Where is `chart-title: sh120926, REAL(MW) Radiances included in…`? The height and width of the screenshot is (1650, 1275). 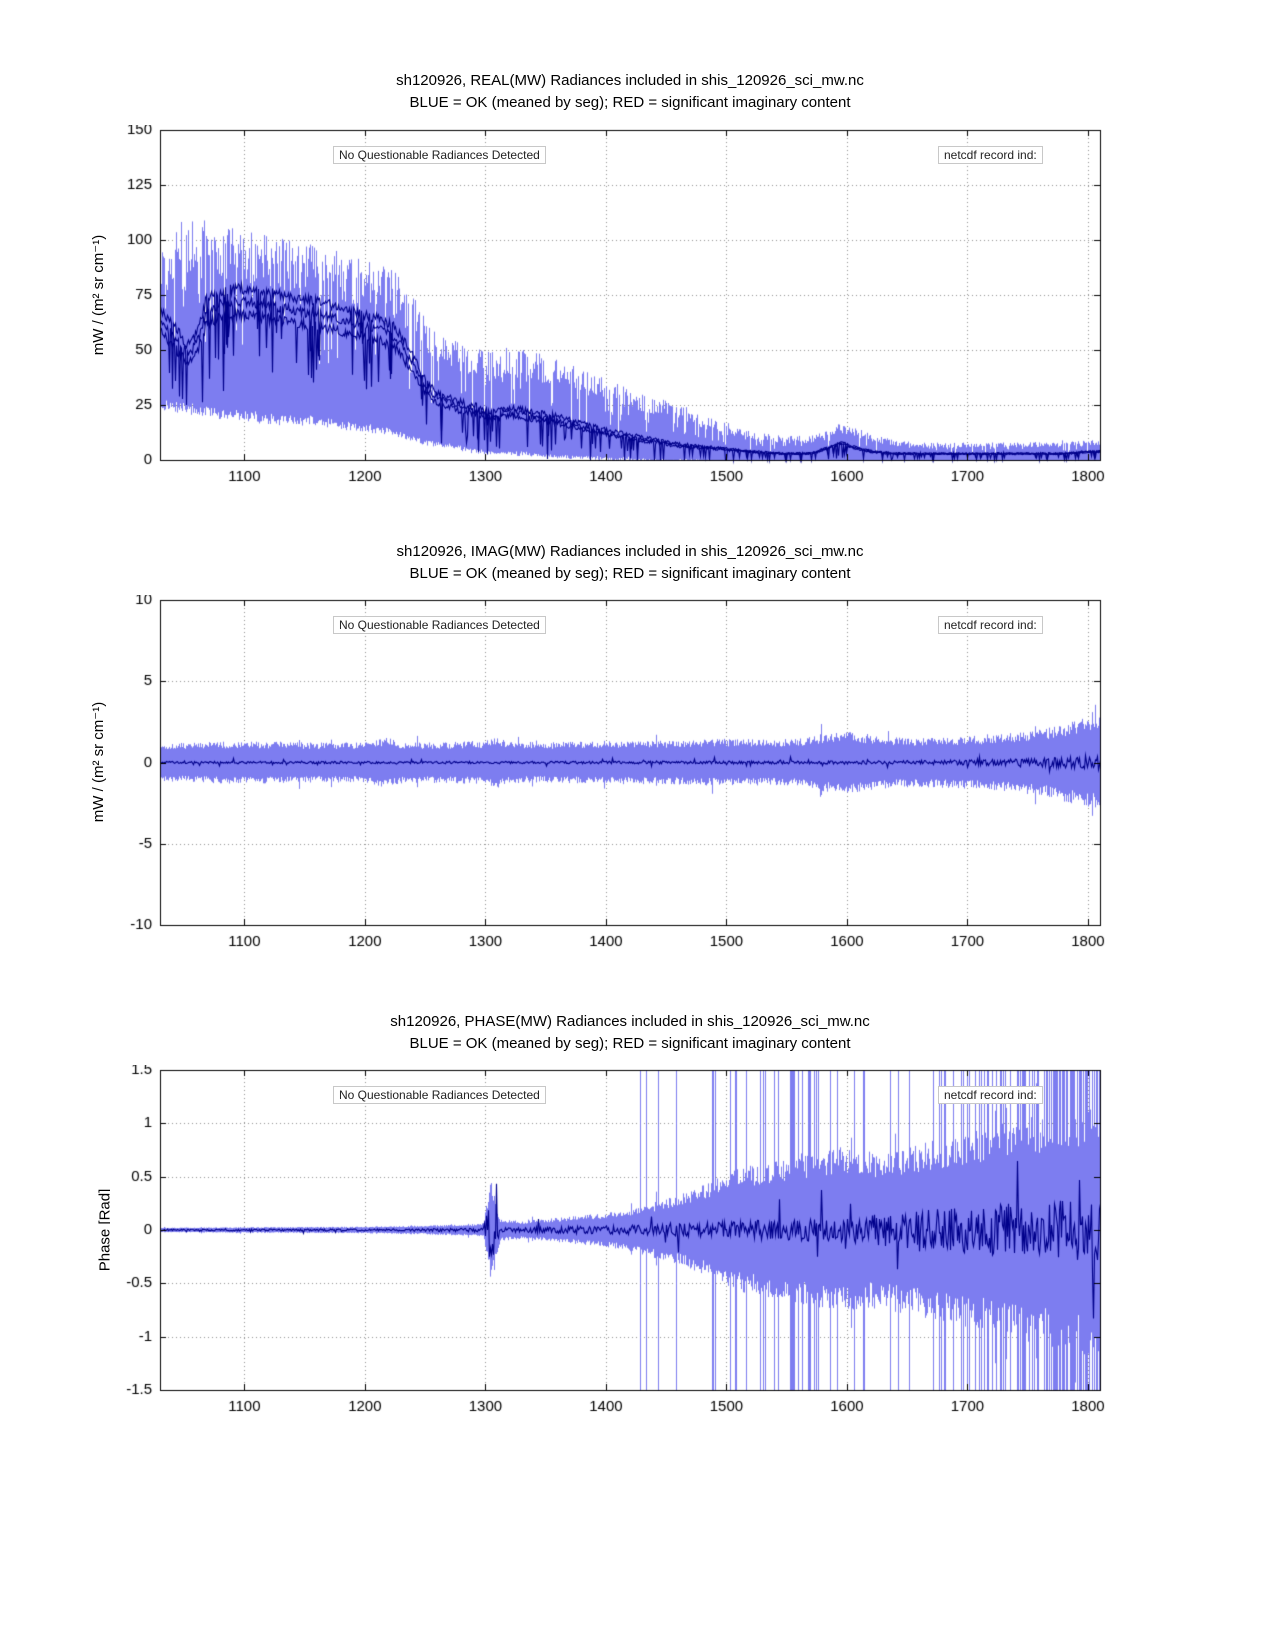 chart-title: sh120926, REAL(MW) Radiances included in… is located at coordinates (630, 80).